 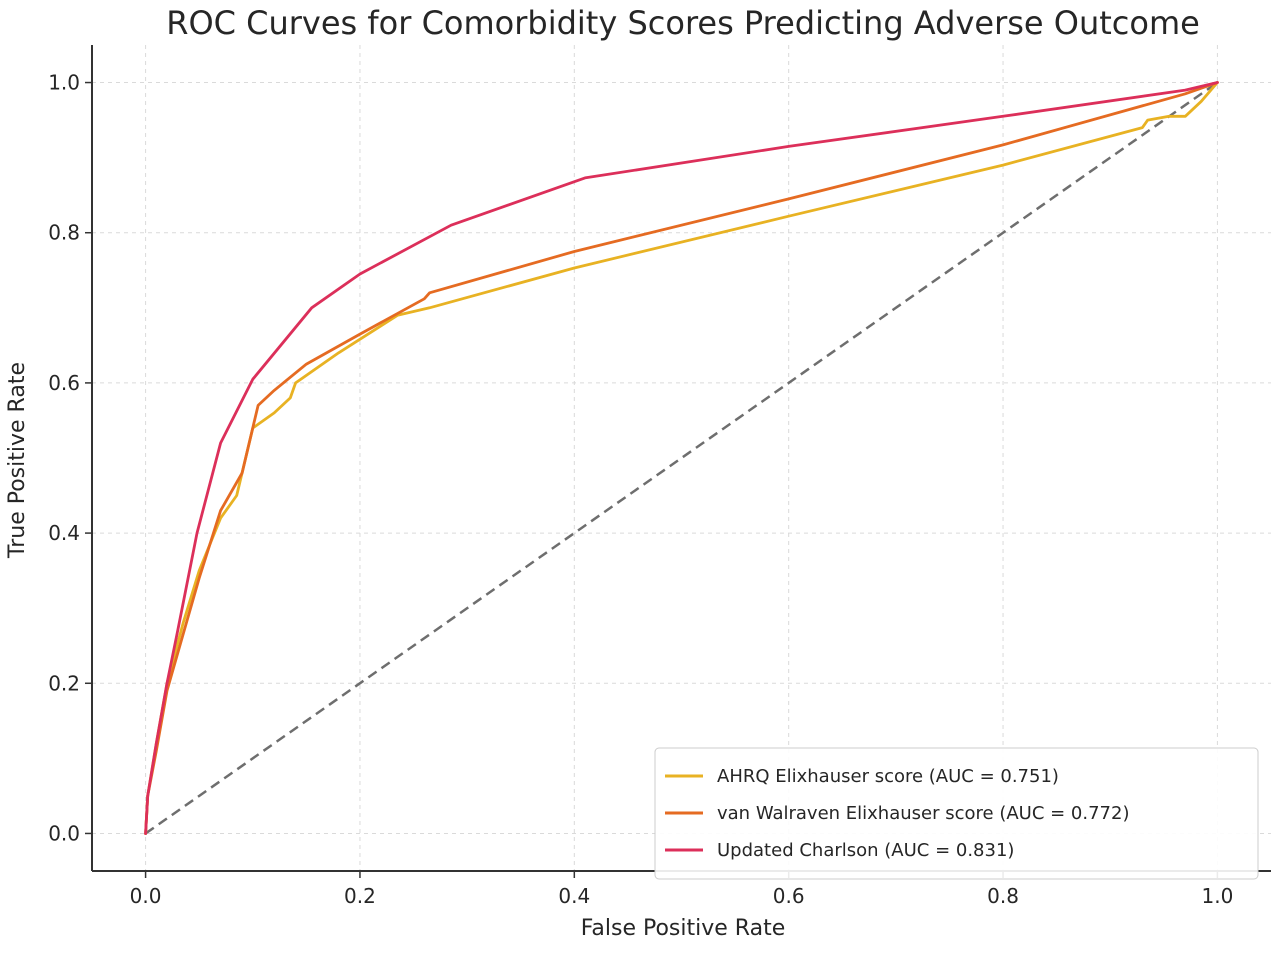 I want to click on x-tick-label: 0.8, so click(x=1003, y=896).